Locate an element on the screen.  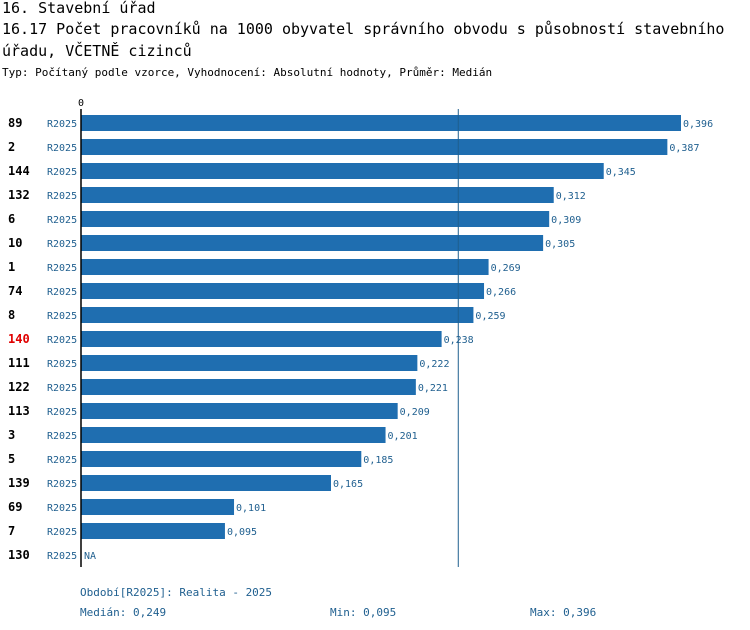
bar-value-label: NA is located at coordinates (90, 556).